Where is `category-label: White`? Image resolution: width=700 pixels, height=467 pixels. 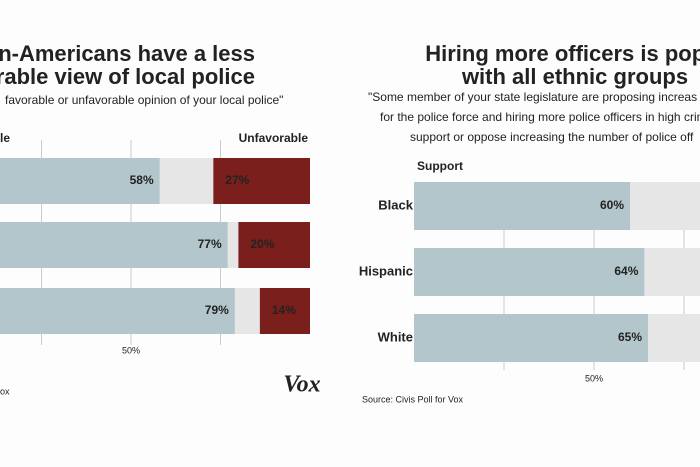 category-label: White is located at coordinates (395, 336).